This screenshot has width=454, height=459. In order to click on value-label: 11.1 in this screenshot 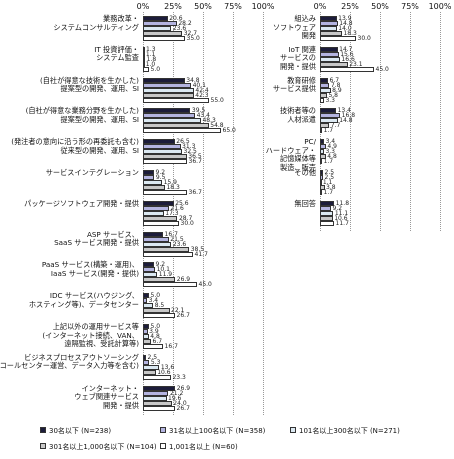, I will do `click(341, 213)`.